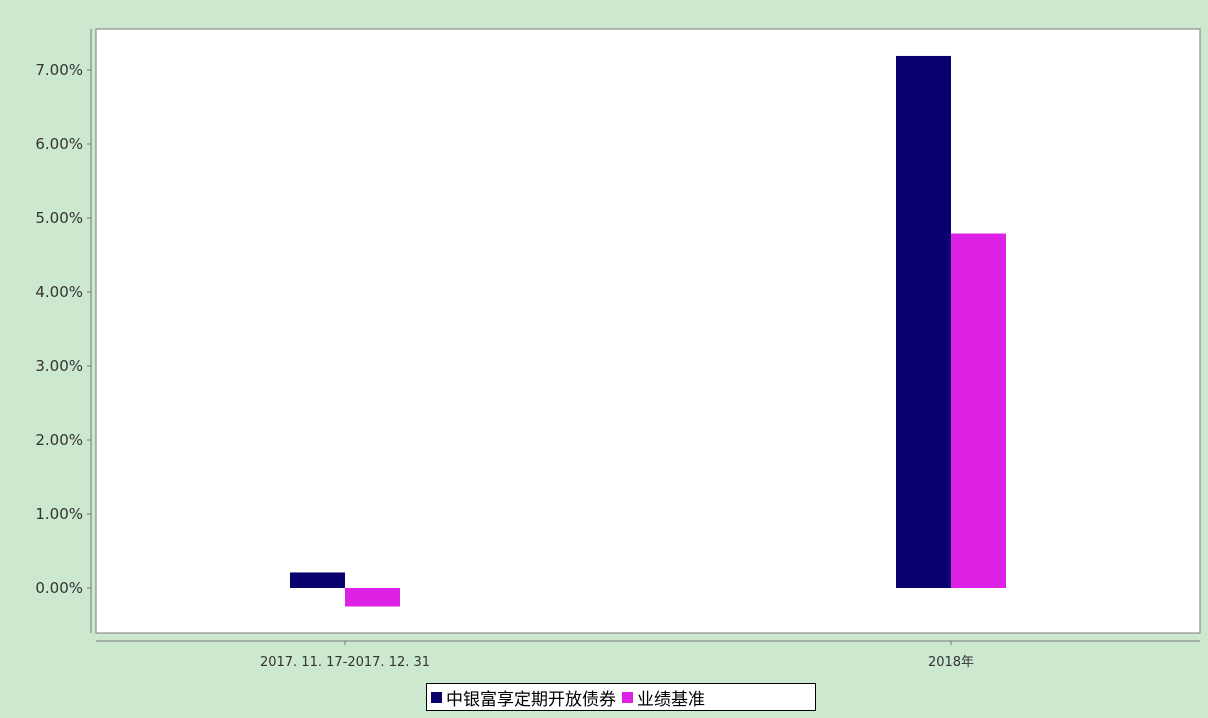 The height and width of the screenshot is (718, 1208). Describe the element at coordinates (617, 655) in the screenshot. I see `x-axis-ticks: 2017. 11. 17-2017. 12. 31 2018年` at that location.